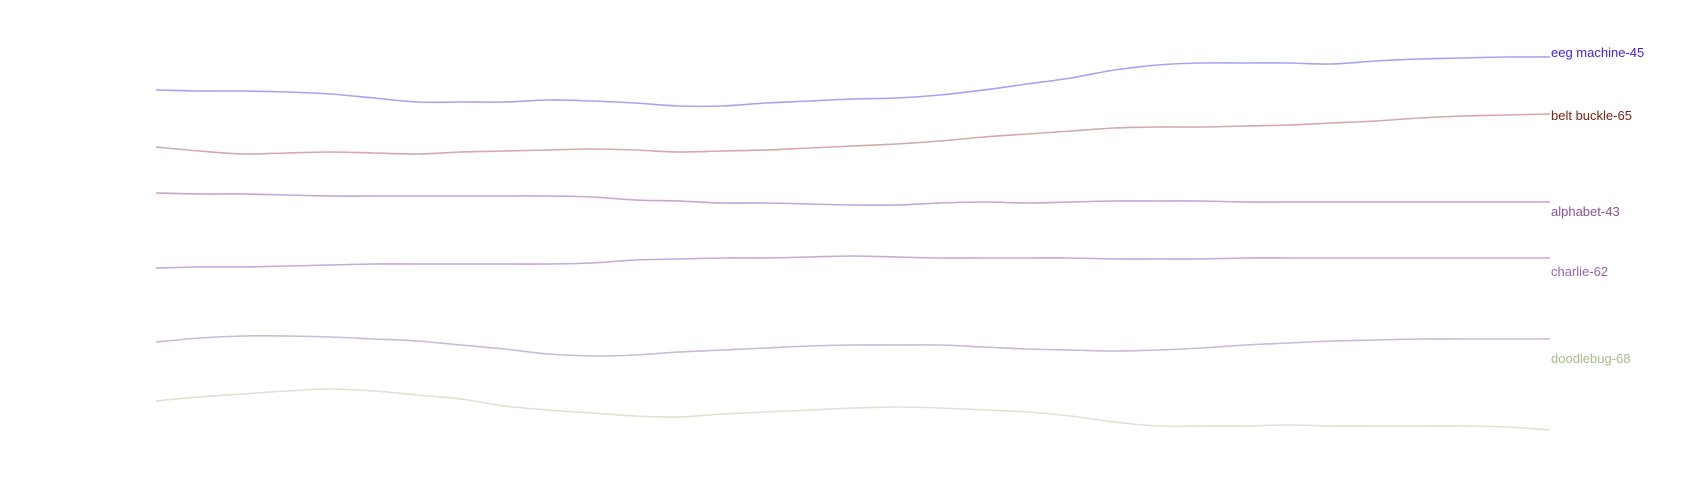  I want to click on series-line-belt, so click(853, 134).